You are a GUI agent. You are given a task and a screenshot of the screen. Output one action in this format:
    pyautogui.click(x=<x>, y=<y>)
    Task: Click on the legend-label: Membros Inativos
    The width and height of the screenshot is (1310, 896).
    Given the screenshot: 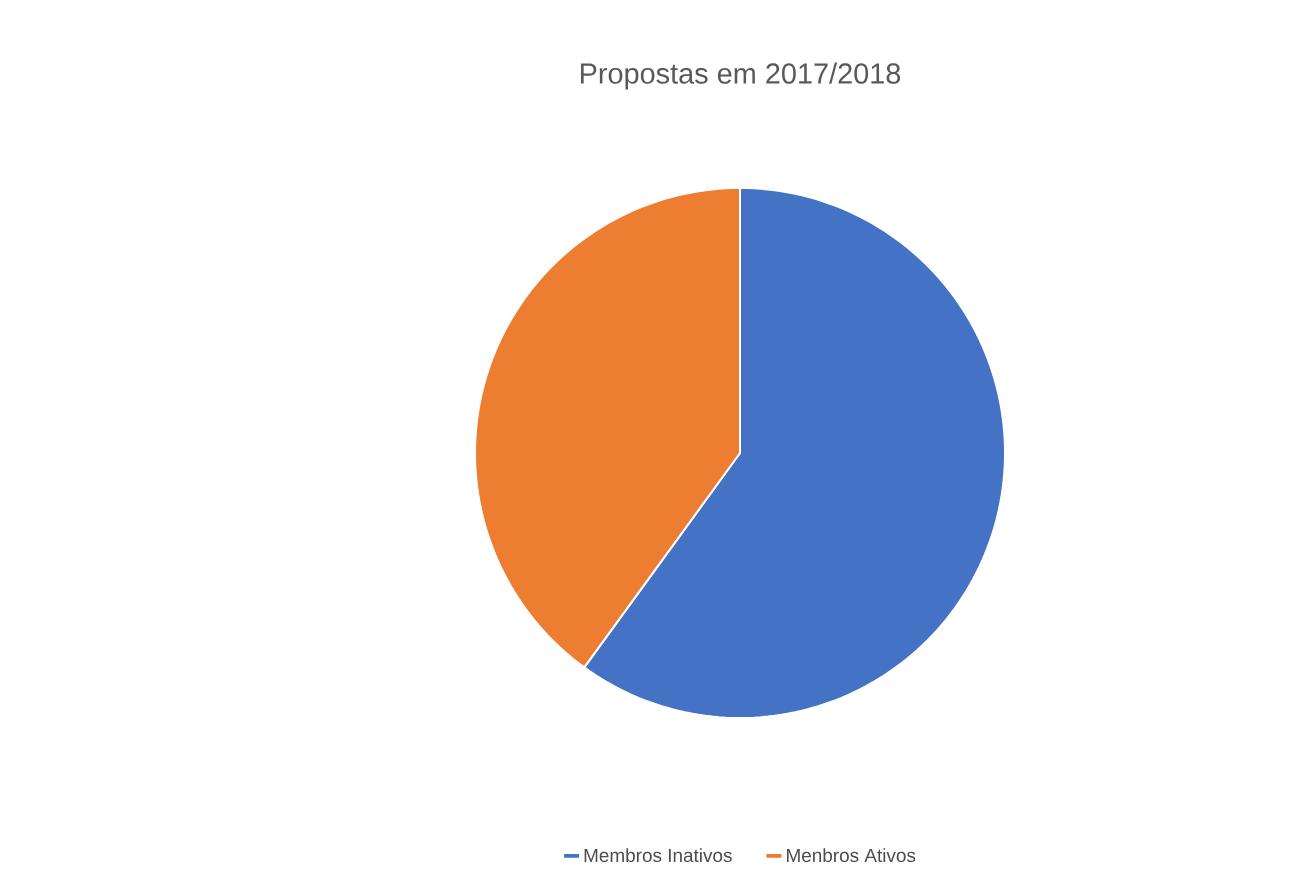 What is the action you would take?
    pyautogui.click(x=658, y=855)
    